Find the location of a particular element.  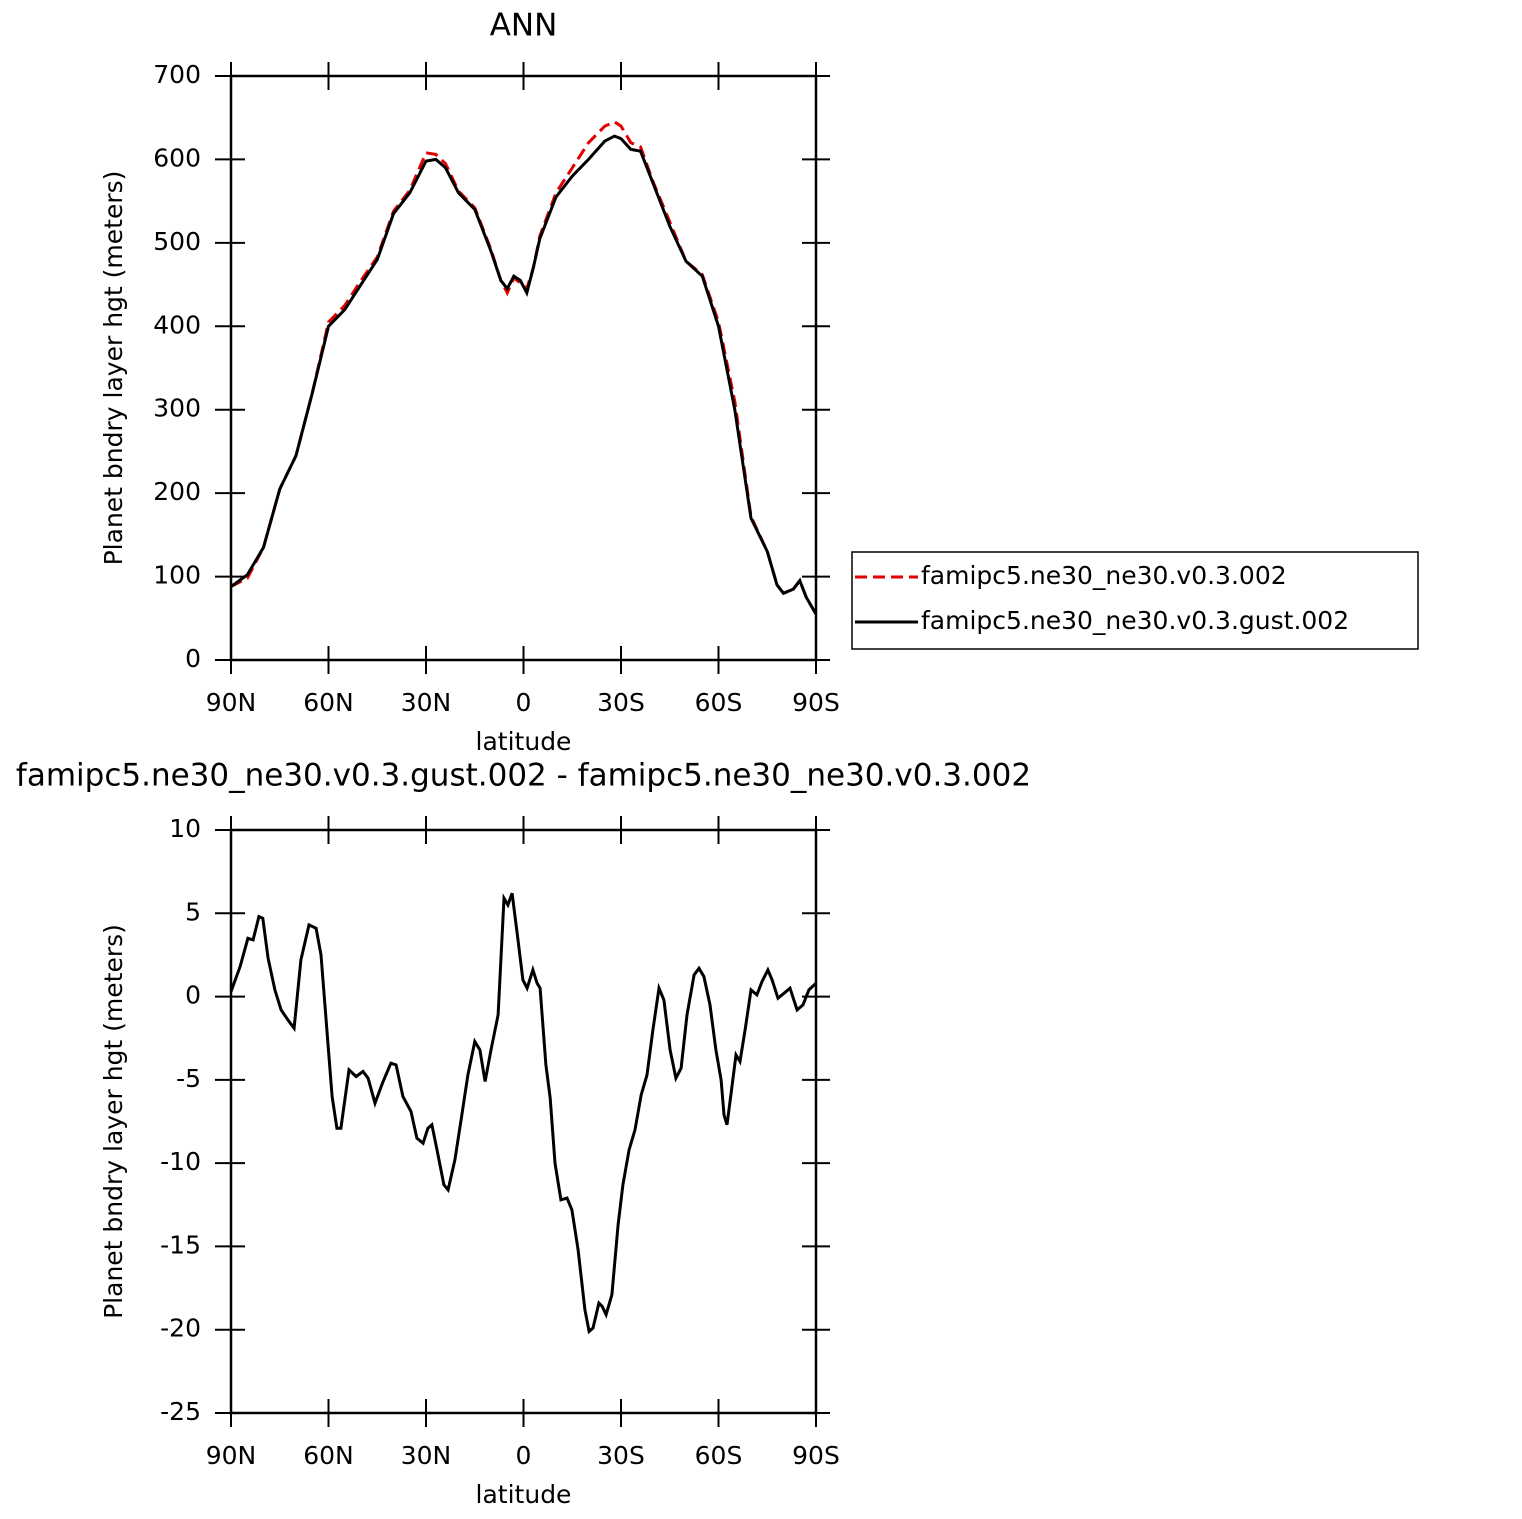

y-tick-label: 100 is located at coordinates (177, 575).